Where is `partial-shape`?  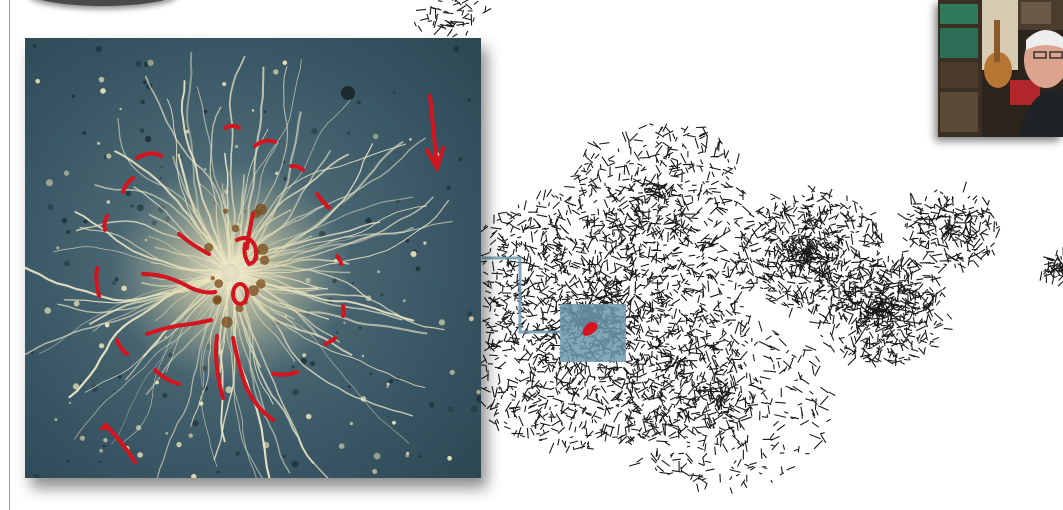 partial-shape is located at coordinates (103, 3).